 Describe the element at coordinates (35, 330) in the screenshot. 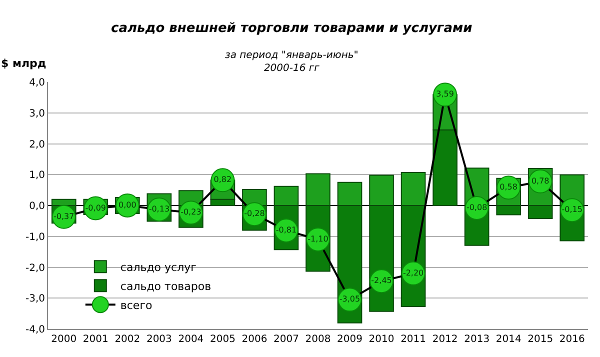

I see `y-tick-label: -4,0` at that location.